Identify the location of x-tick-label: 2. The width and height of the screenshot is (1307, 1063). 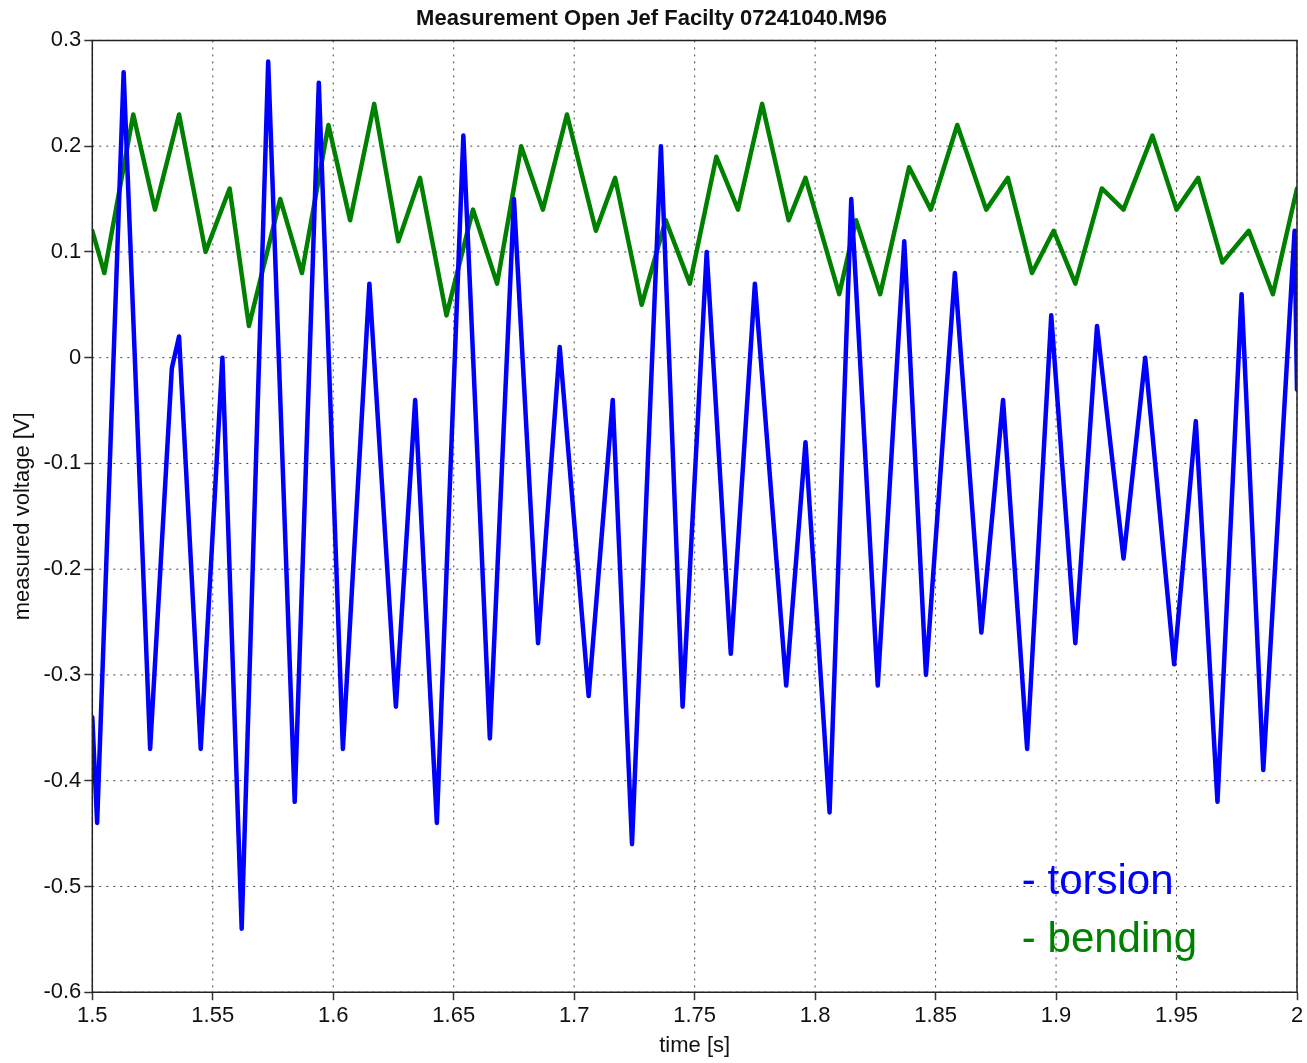
(1297, 1015).